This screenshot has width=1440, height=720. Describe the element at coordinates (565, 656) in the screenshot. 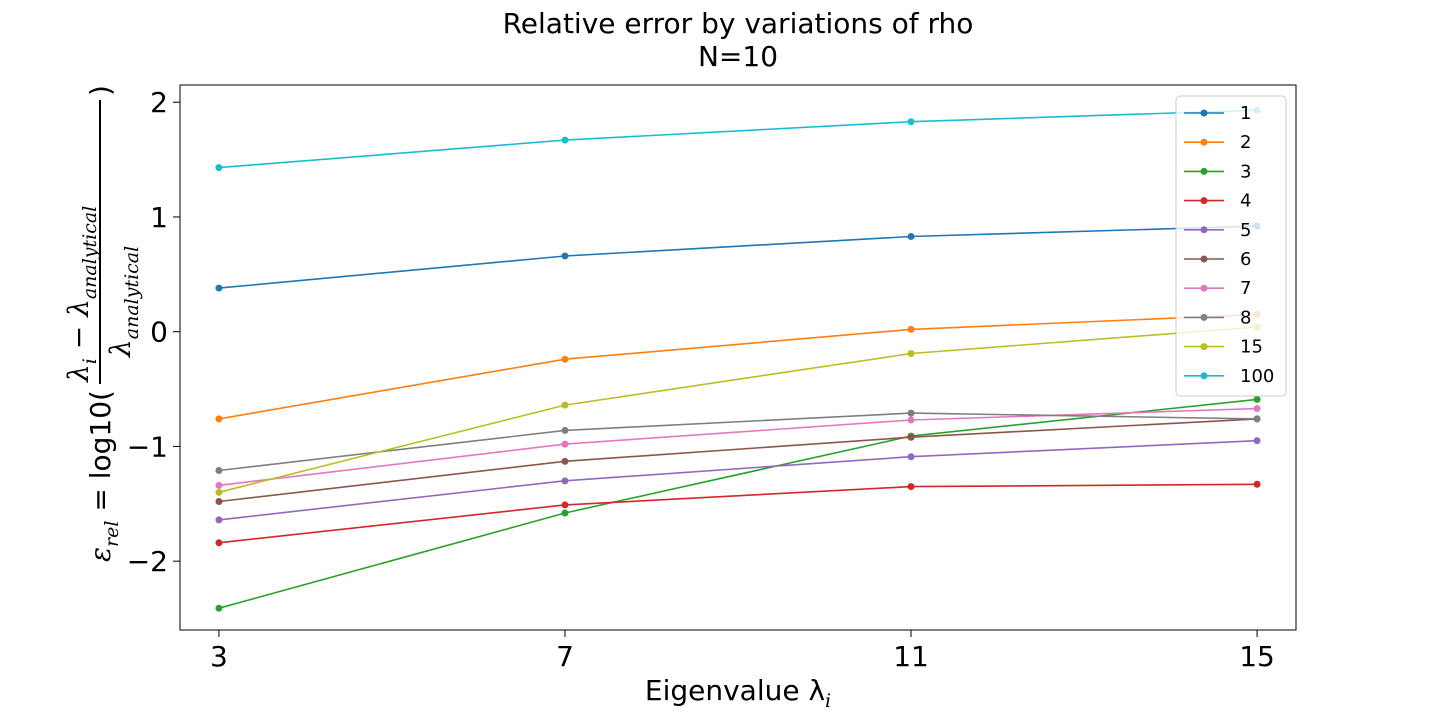

I see `x-tick-label: 7` at that location.